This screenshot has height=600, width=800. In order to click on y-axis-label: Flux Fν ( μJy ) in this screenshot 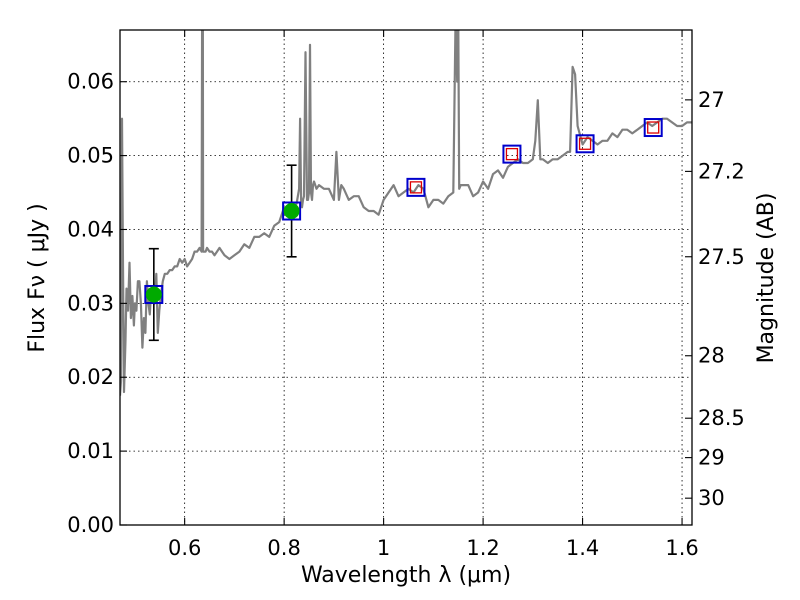, I will do `click(37, 277)`.